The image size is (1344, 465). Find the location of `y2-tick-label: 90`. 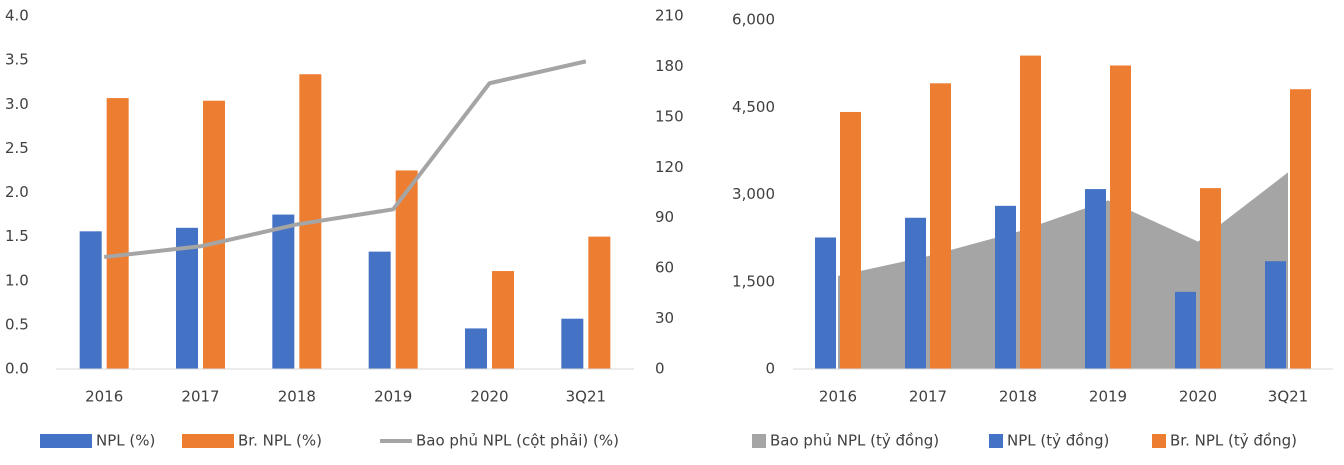

y2-tick-label: 90 is located at coordinates (664, 217).